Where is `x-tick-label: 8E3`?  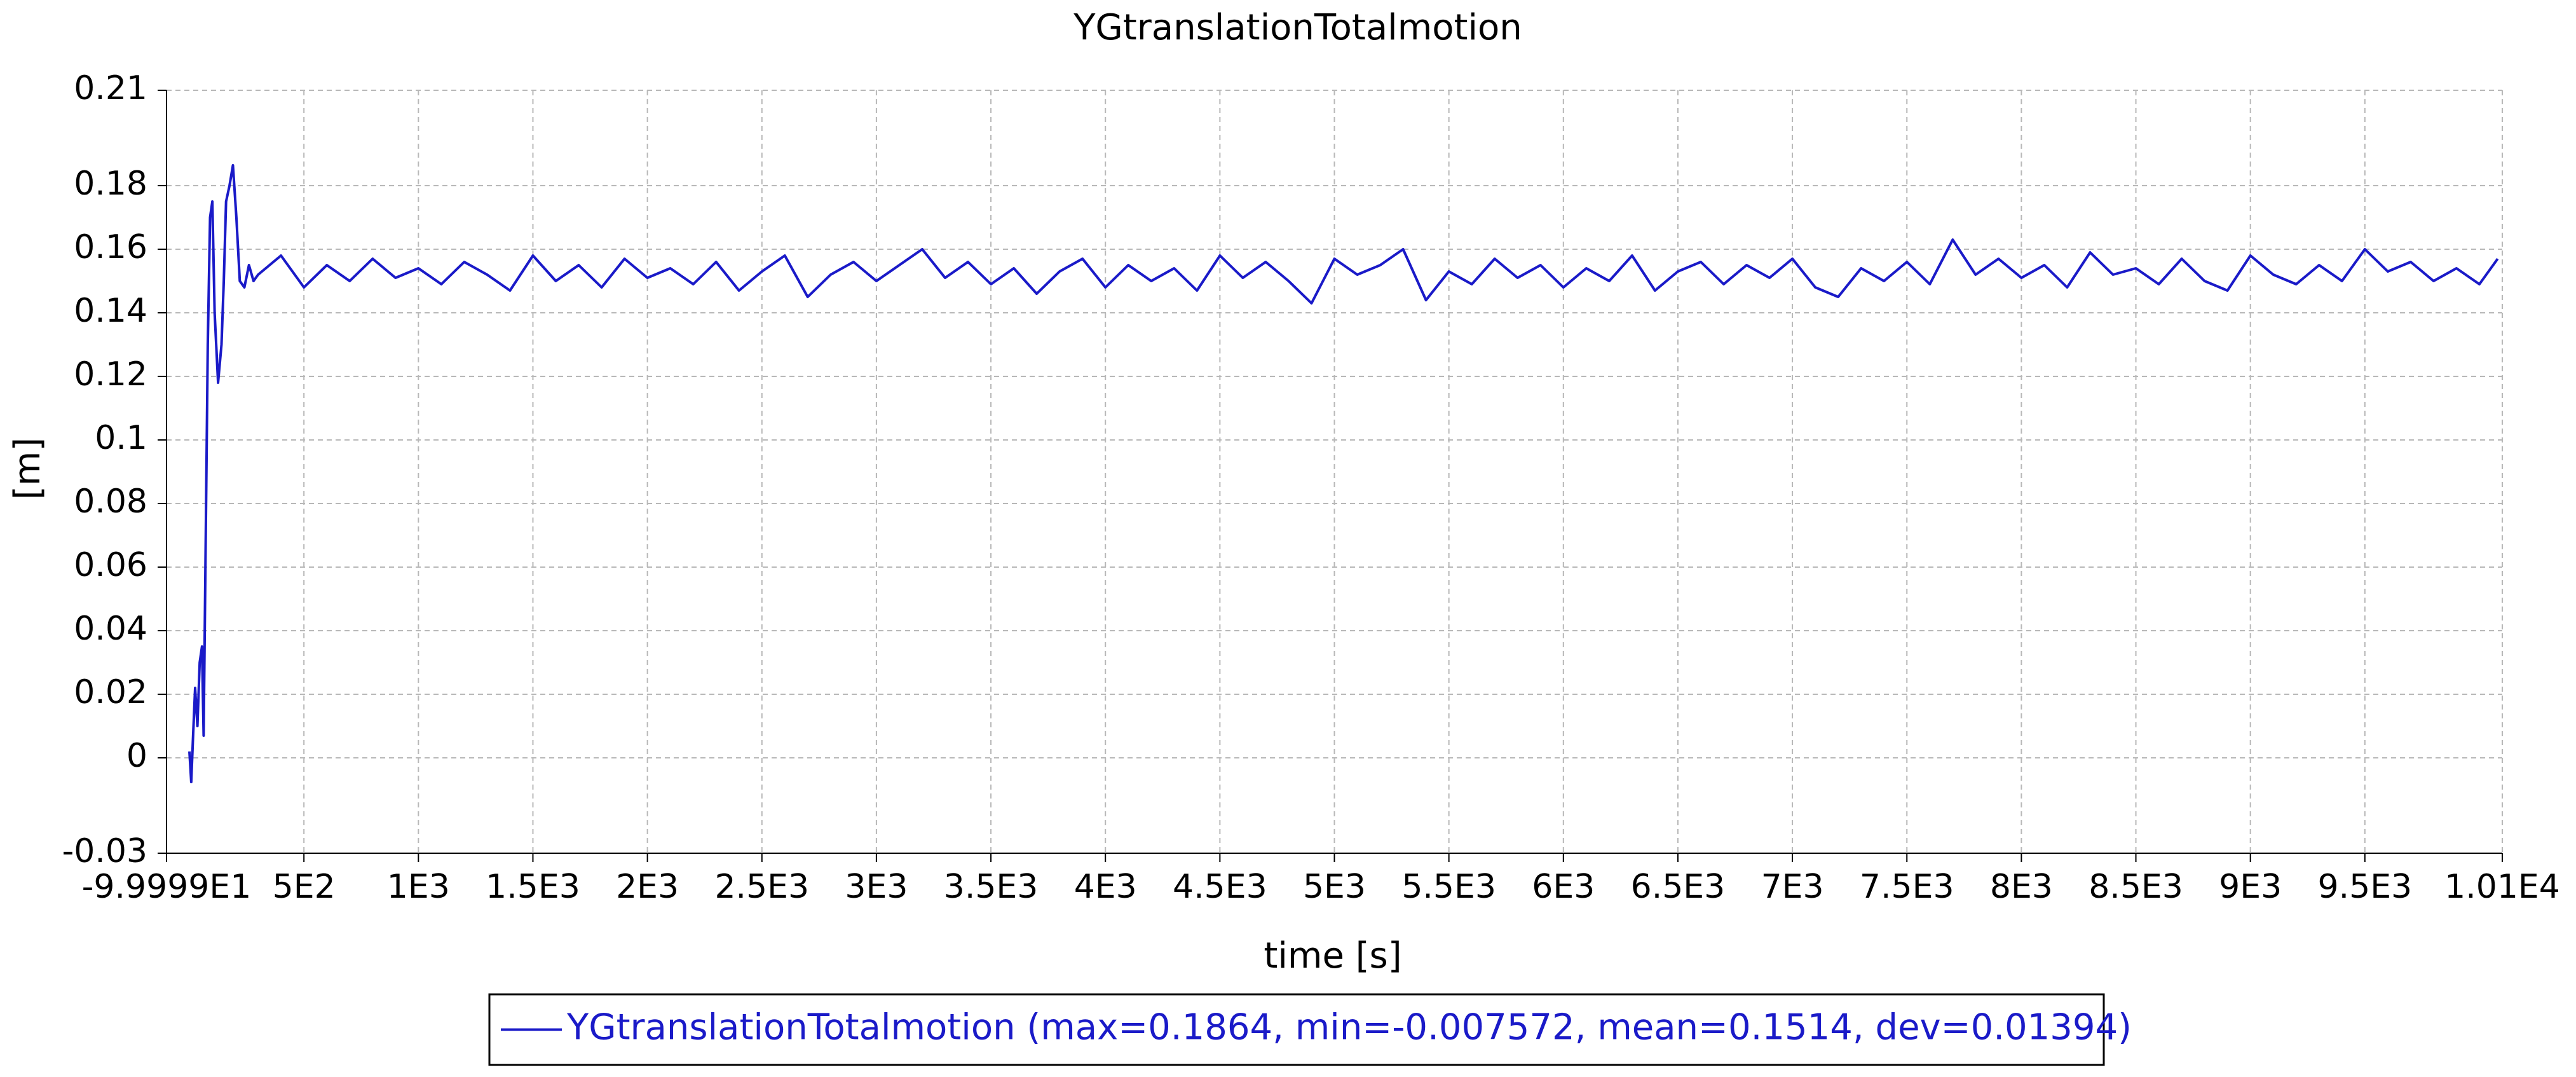
x-tick-label: 8E3 is located at coordinates (2021, 887).